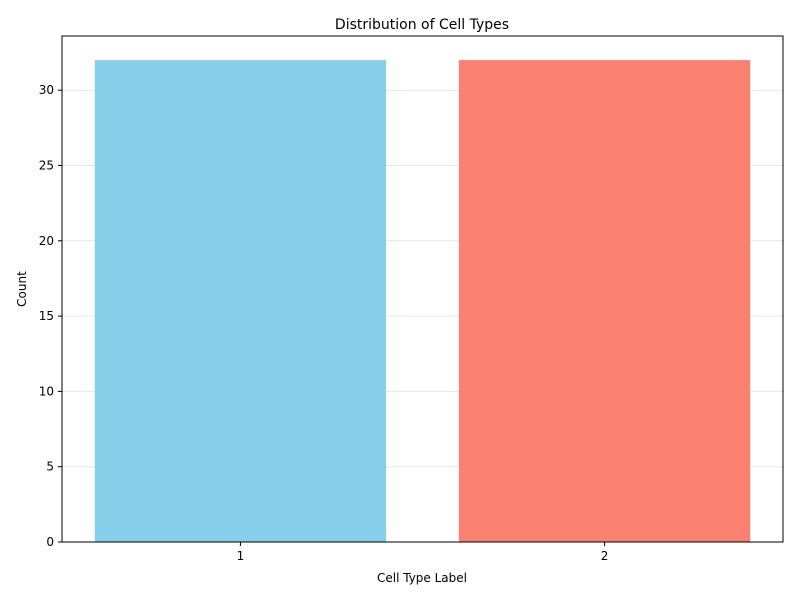  I want to click on y-tick-label: 30, so click(46, 90).